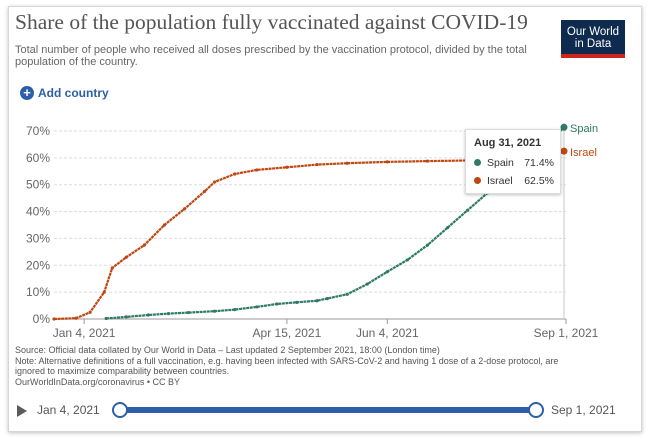  I want to click on tooltip-row-spain: Spain 71.4%, so click(514, 163).